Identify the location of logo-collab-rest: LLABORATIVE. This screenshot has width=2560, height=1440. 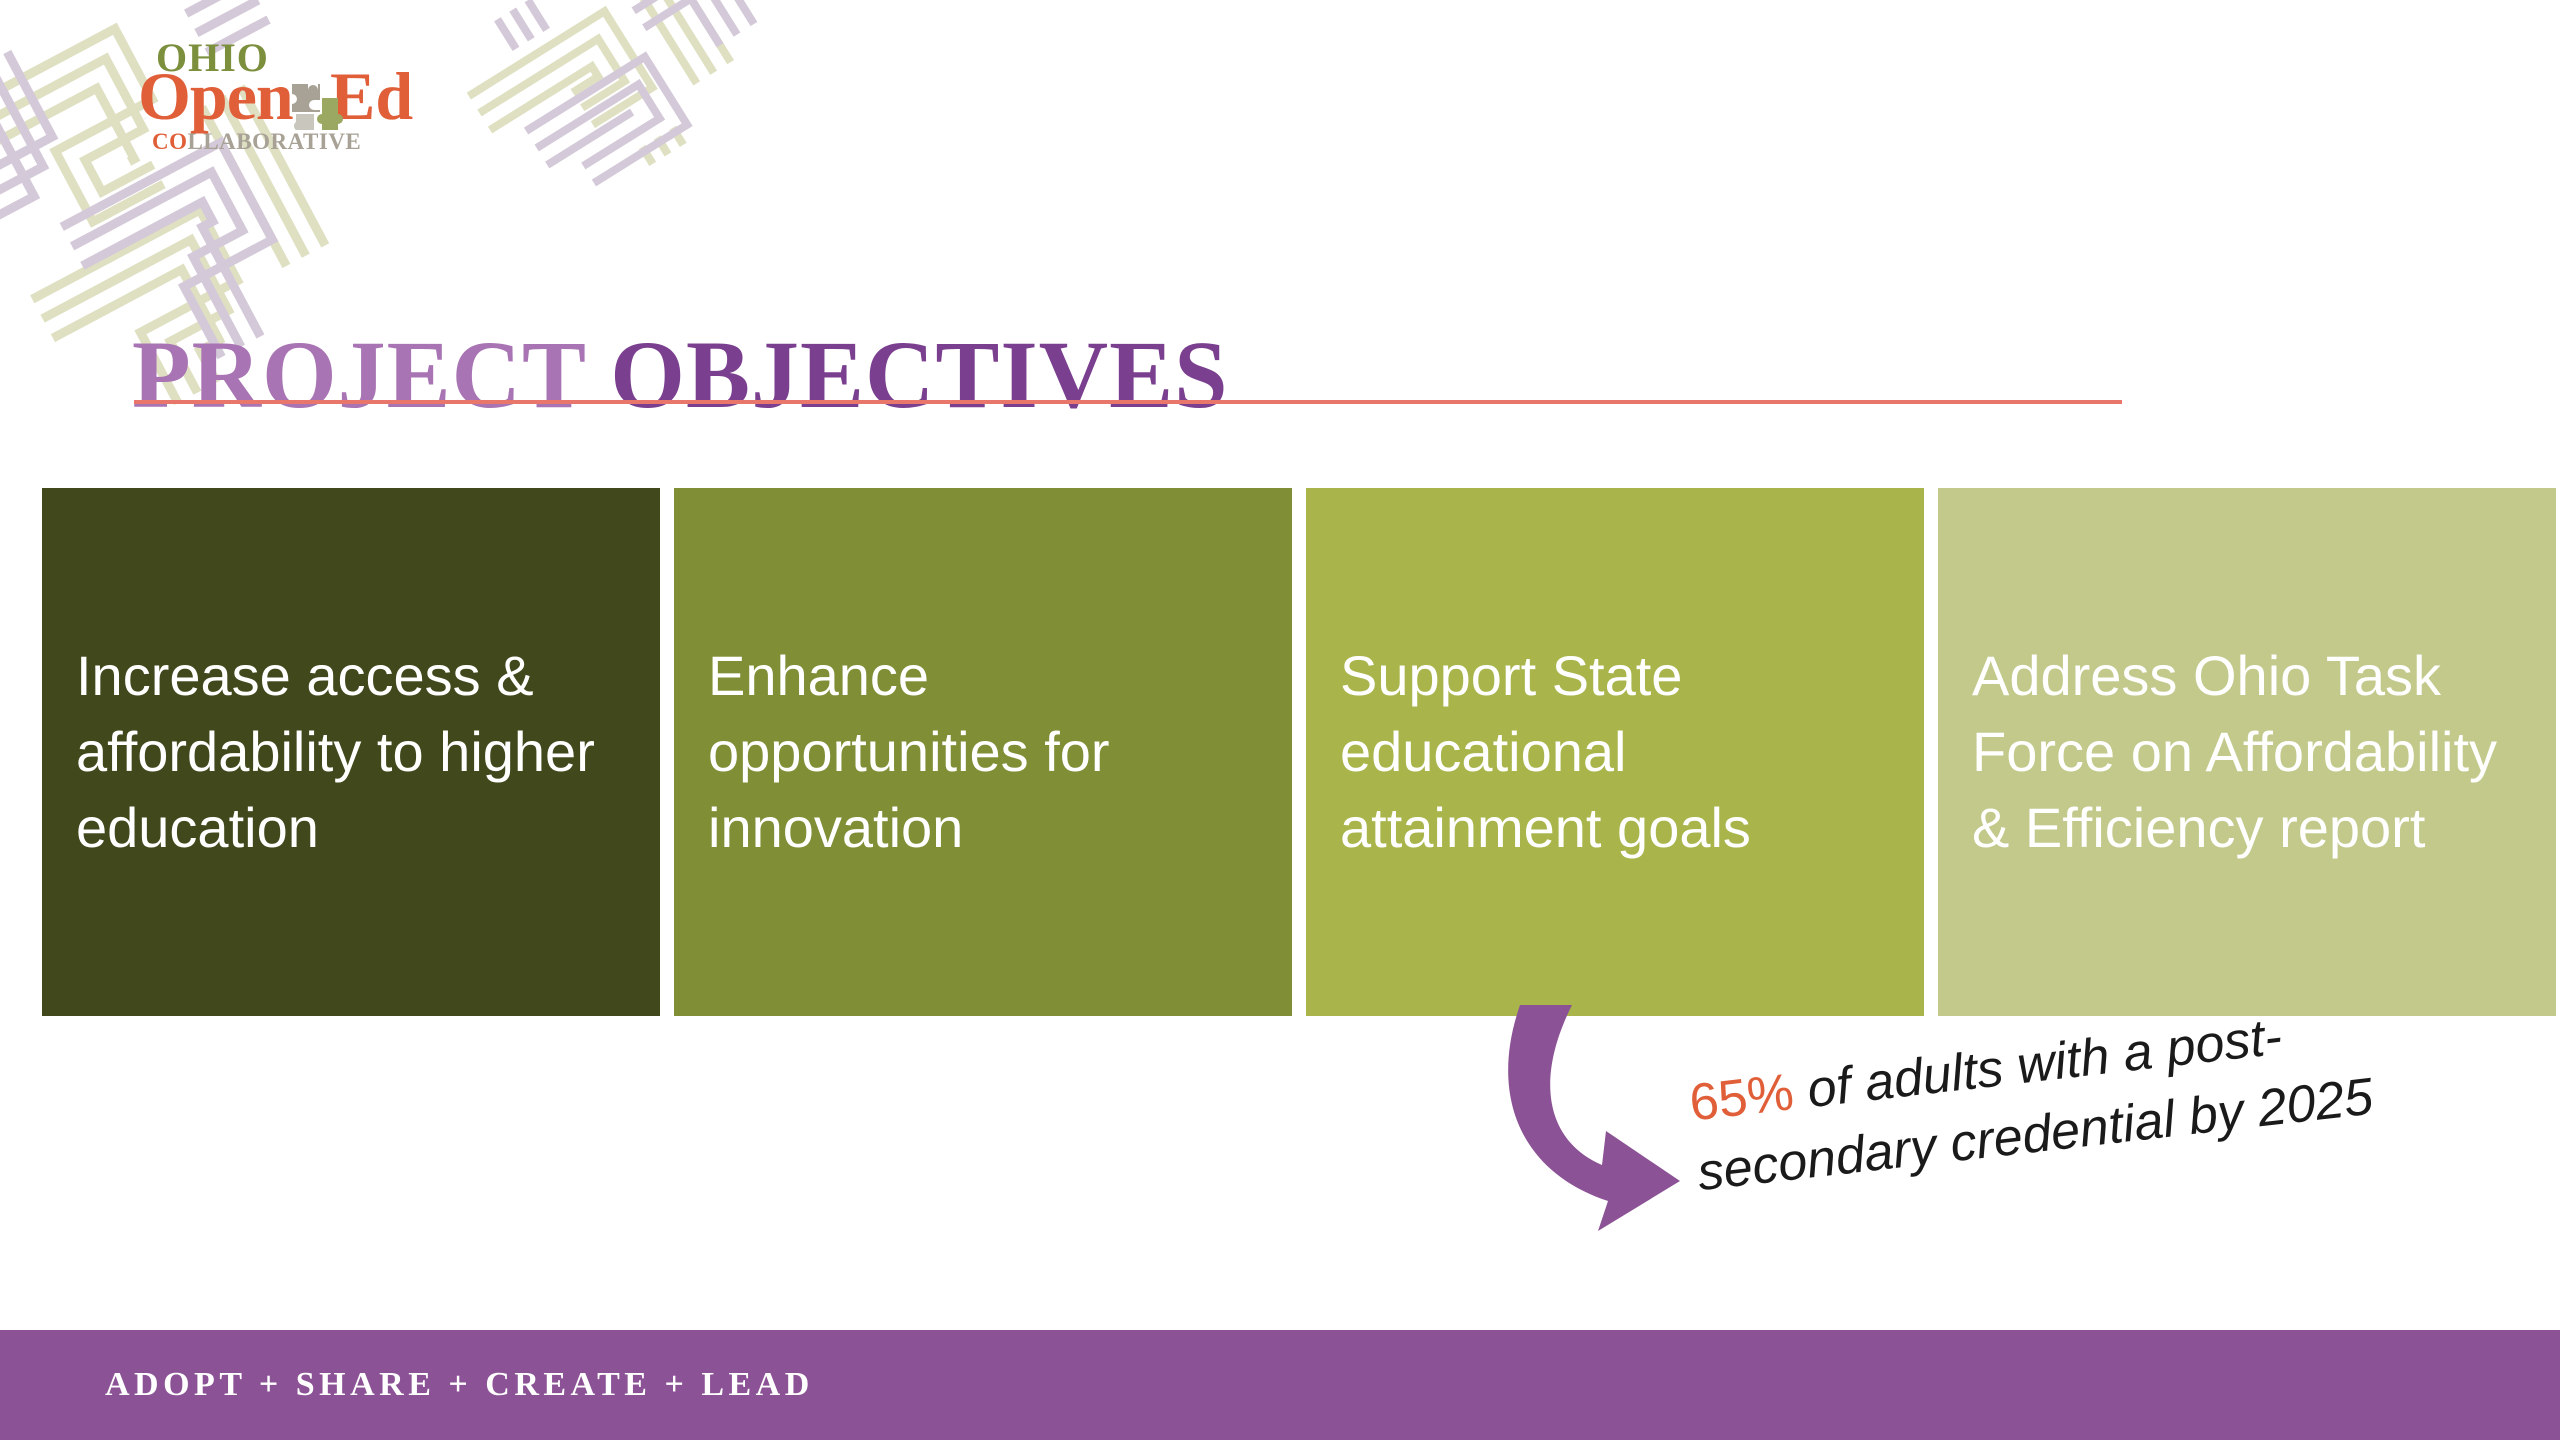
(274, 141).